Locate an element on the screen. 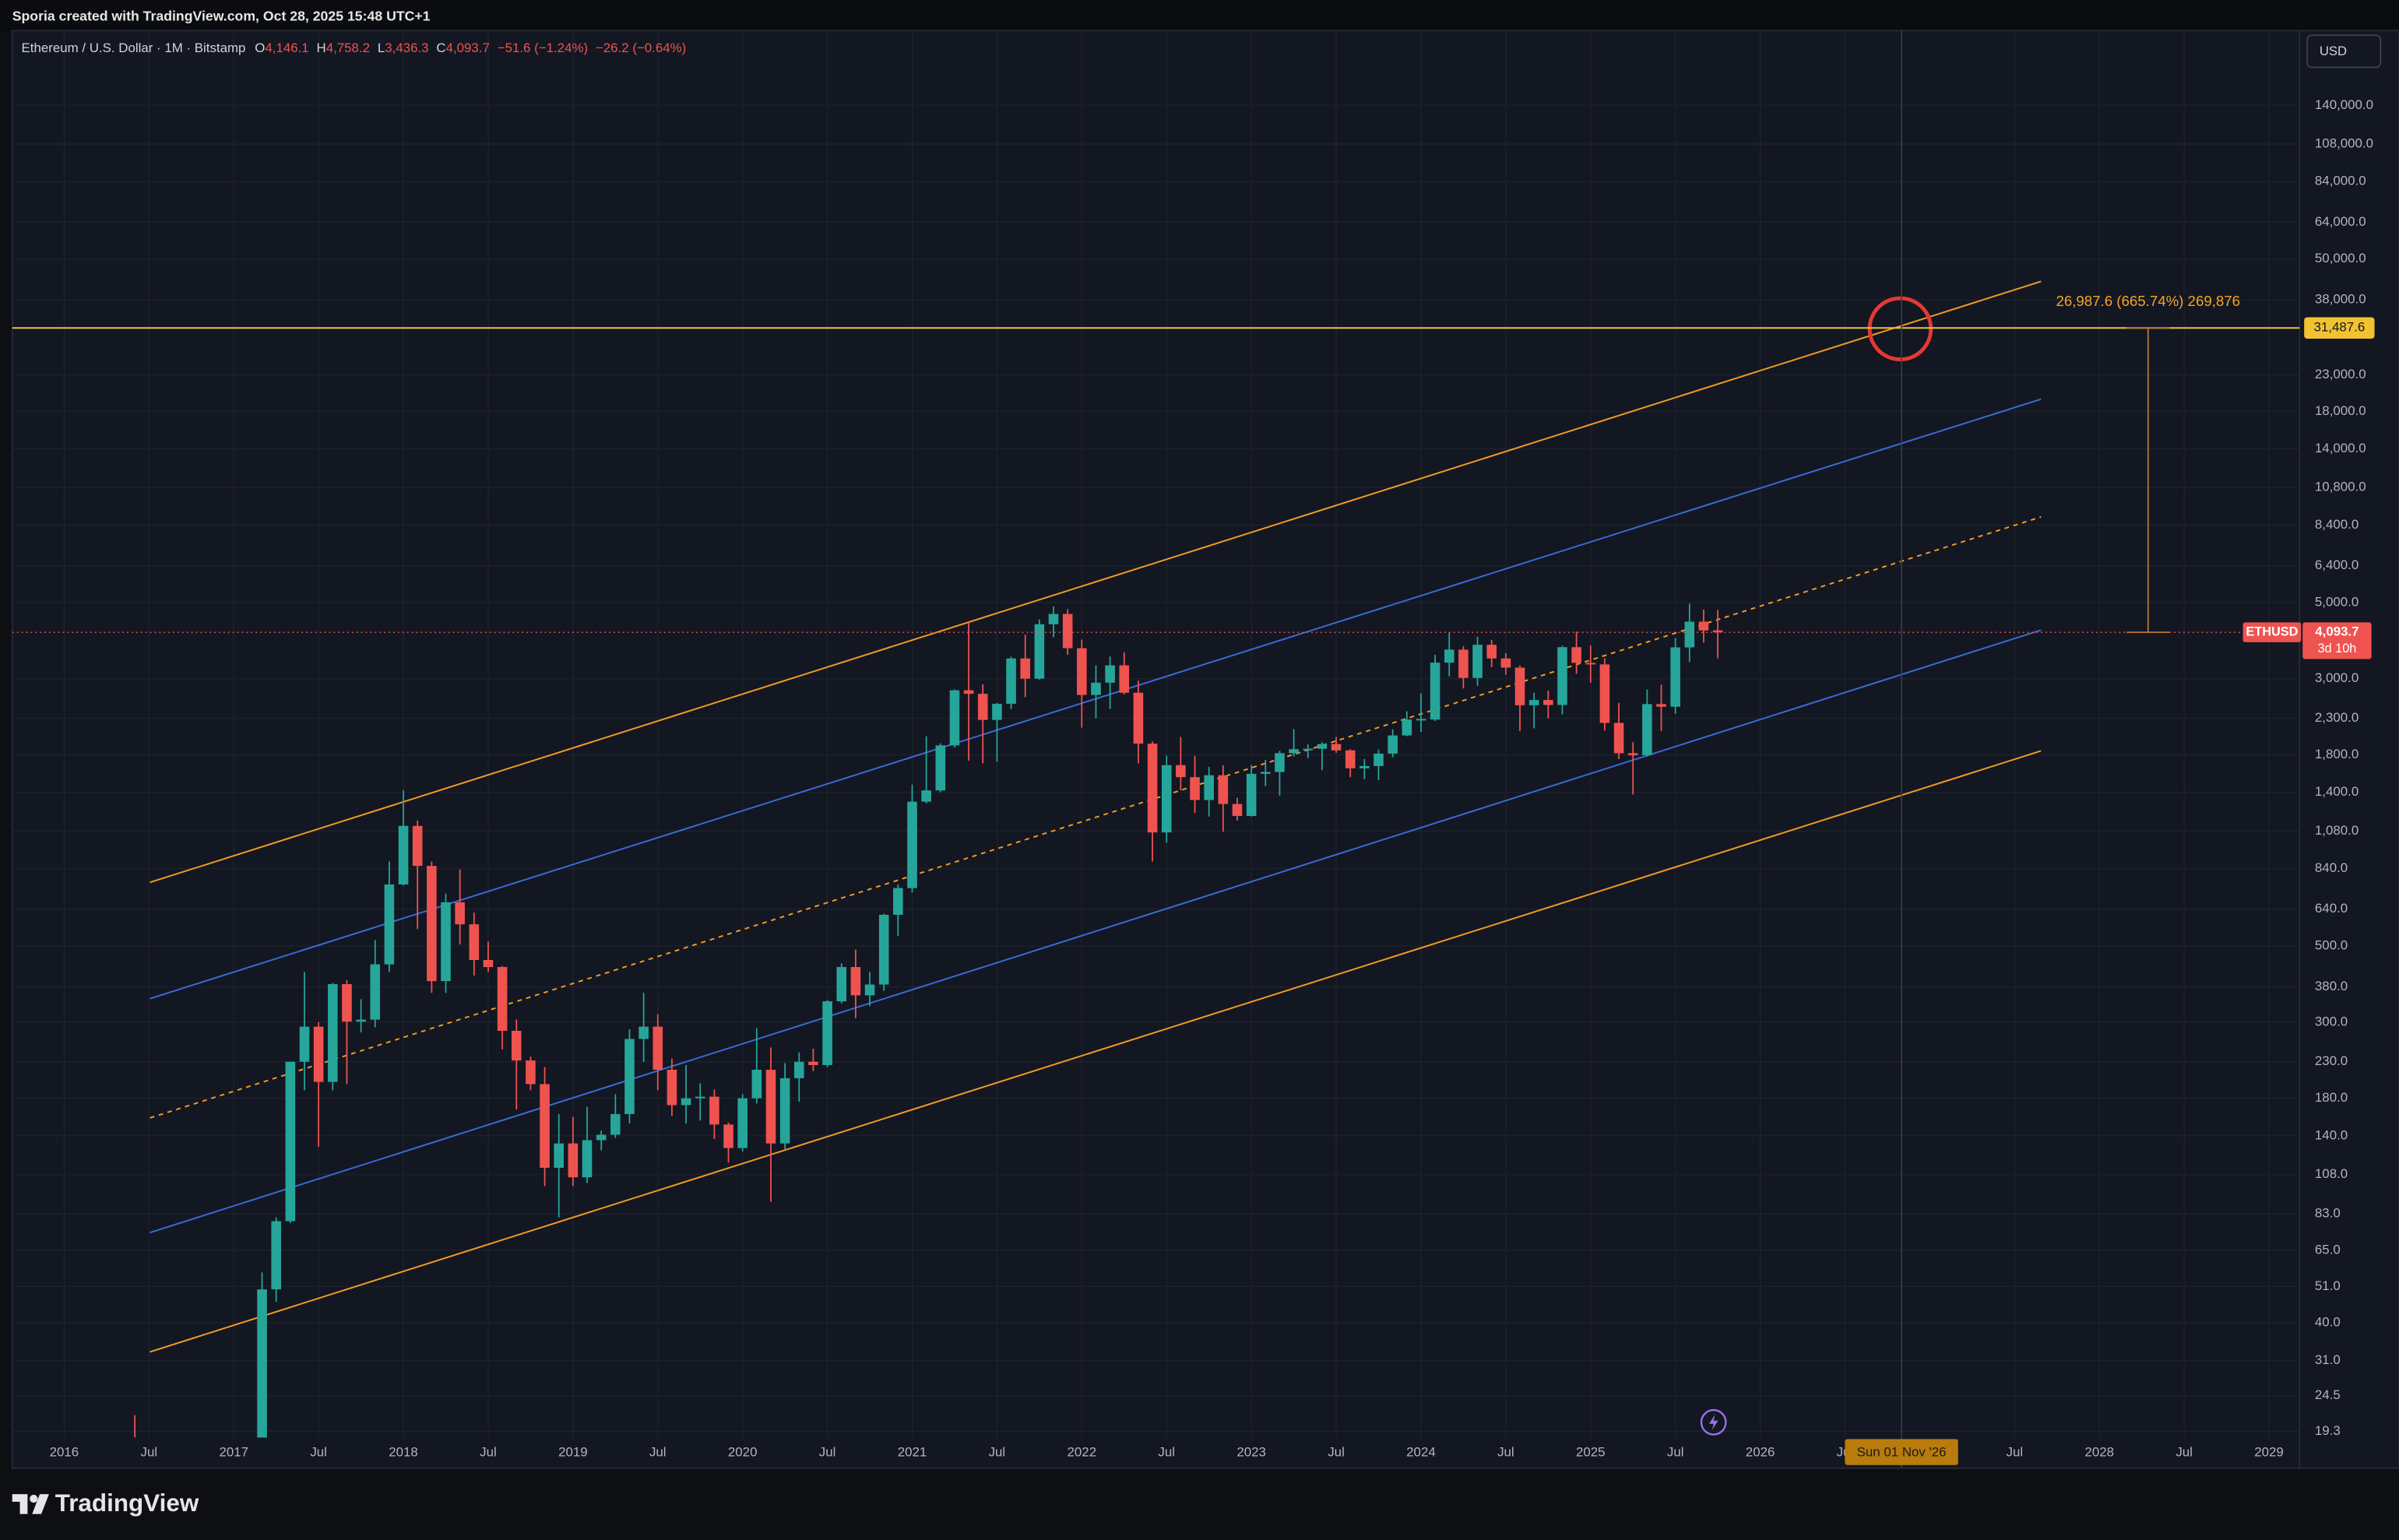  x-tick-label: 2024 is located at coordinates (1421, 1452).